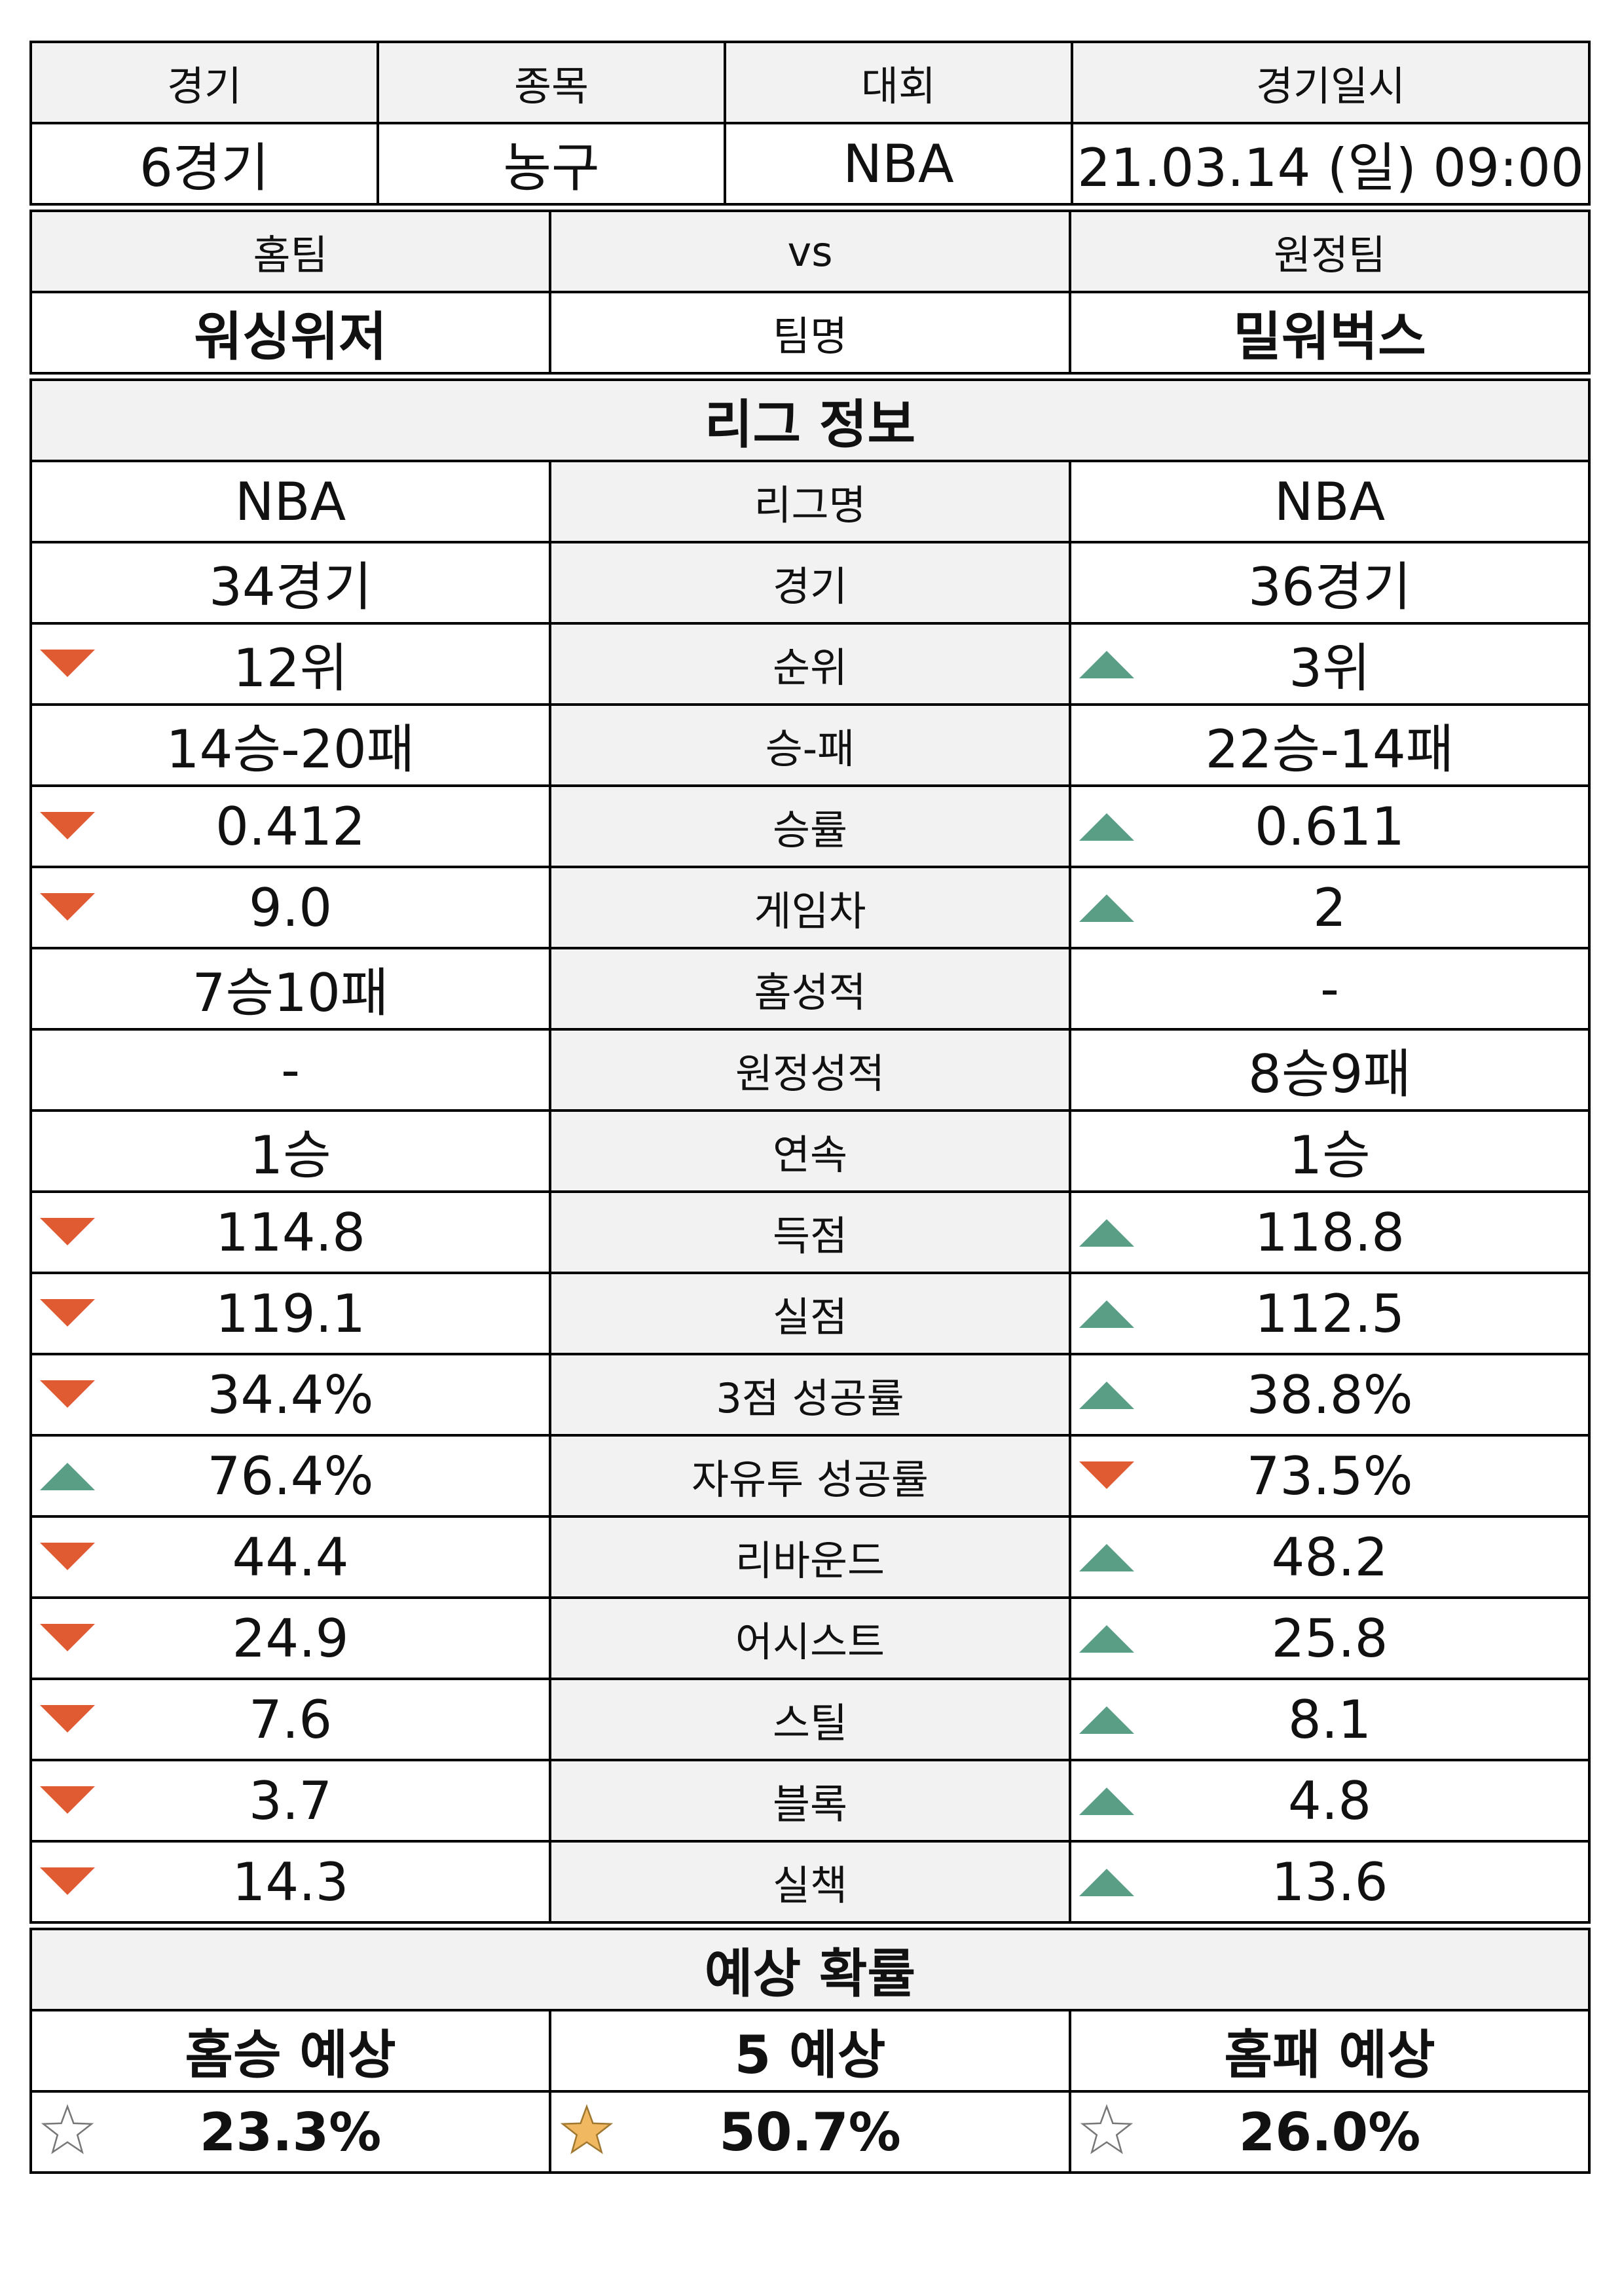  I want to click on stat-row: - 원정성적 8승9패, so click(810, 1070).